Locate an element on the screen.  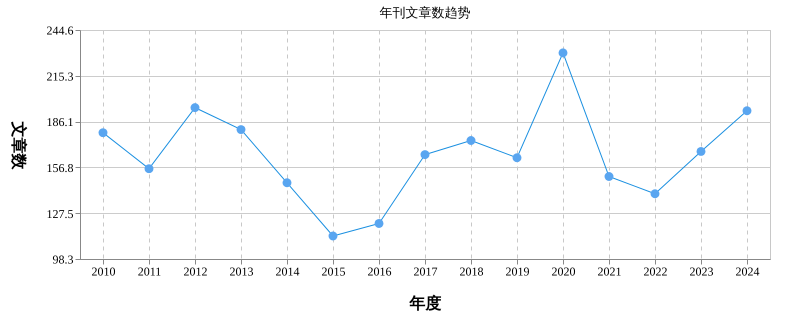
x-tick-label: 2020 is located at coordinates (564, 271).